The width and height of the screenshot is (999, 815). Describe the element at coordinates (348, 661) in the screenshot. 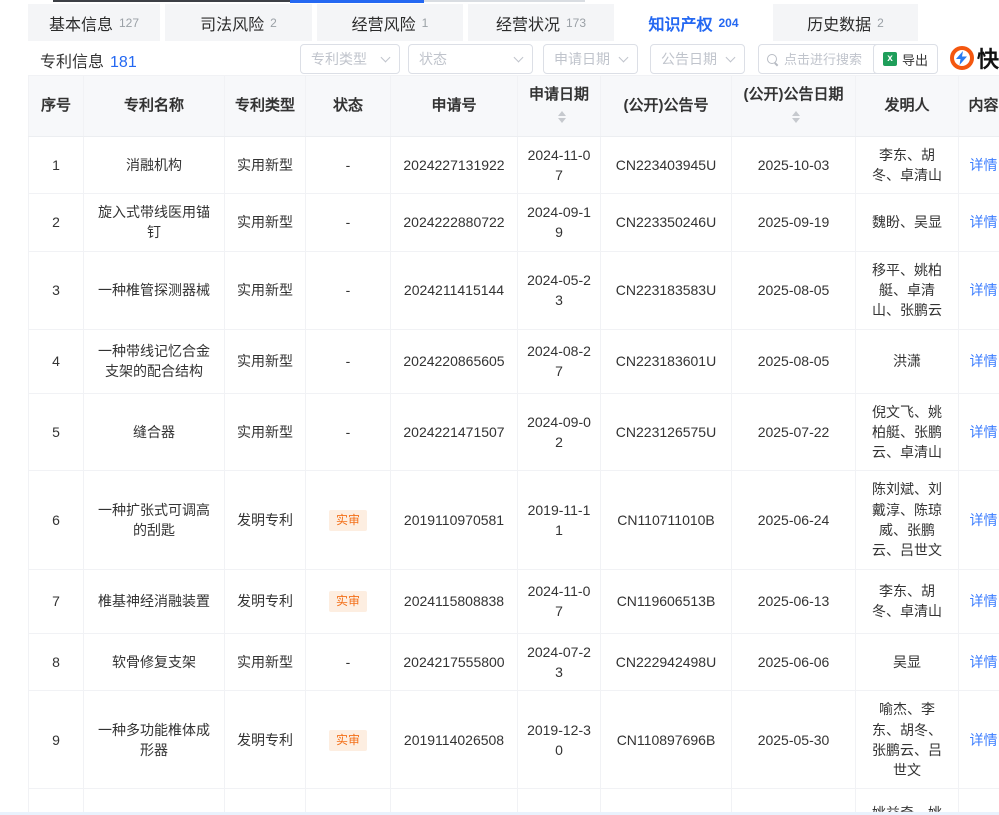

I see `status-badge: -` at that location.